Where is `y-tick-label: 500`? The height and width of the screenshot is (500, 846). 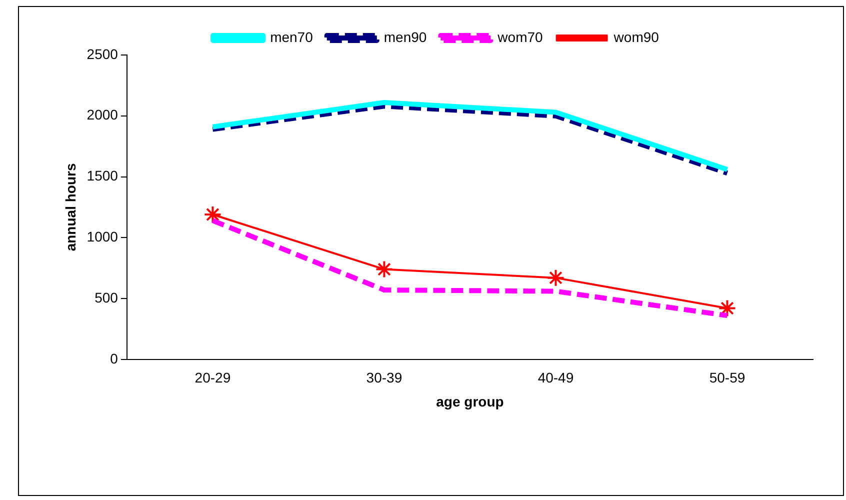 y-tick-label: 500 is located at coordinates (106, 297).